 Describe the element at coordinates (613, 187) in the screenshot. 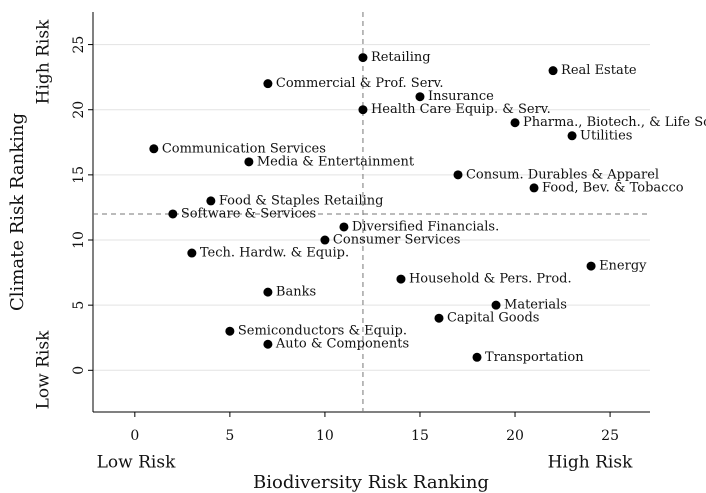

I see `point-label: Food, Bev. & Tobacco` at that location.